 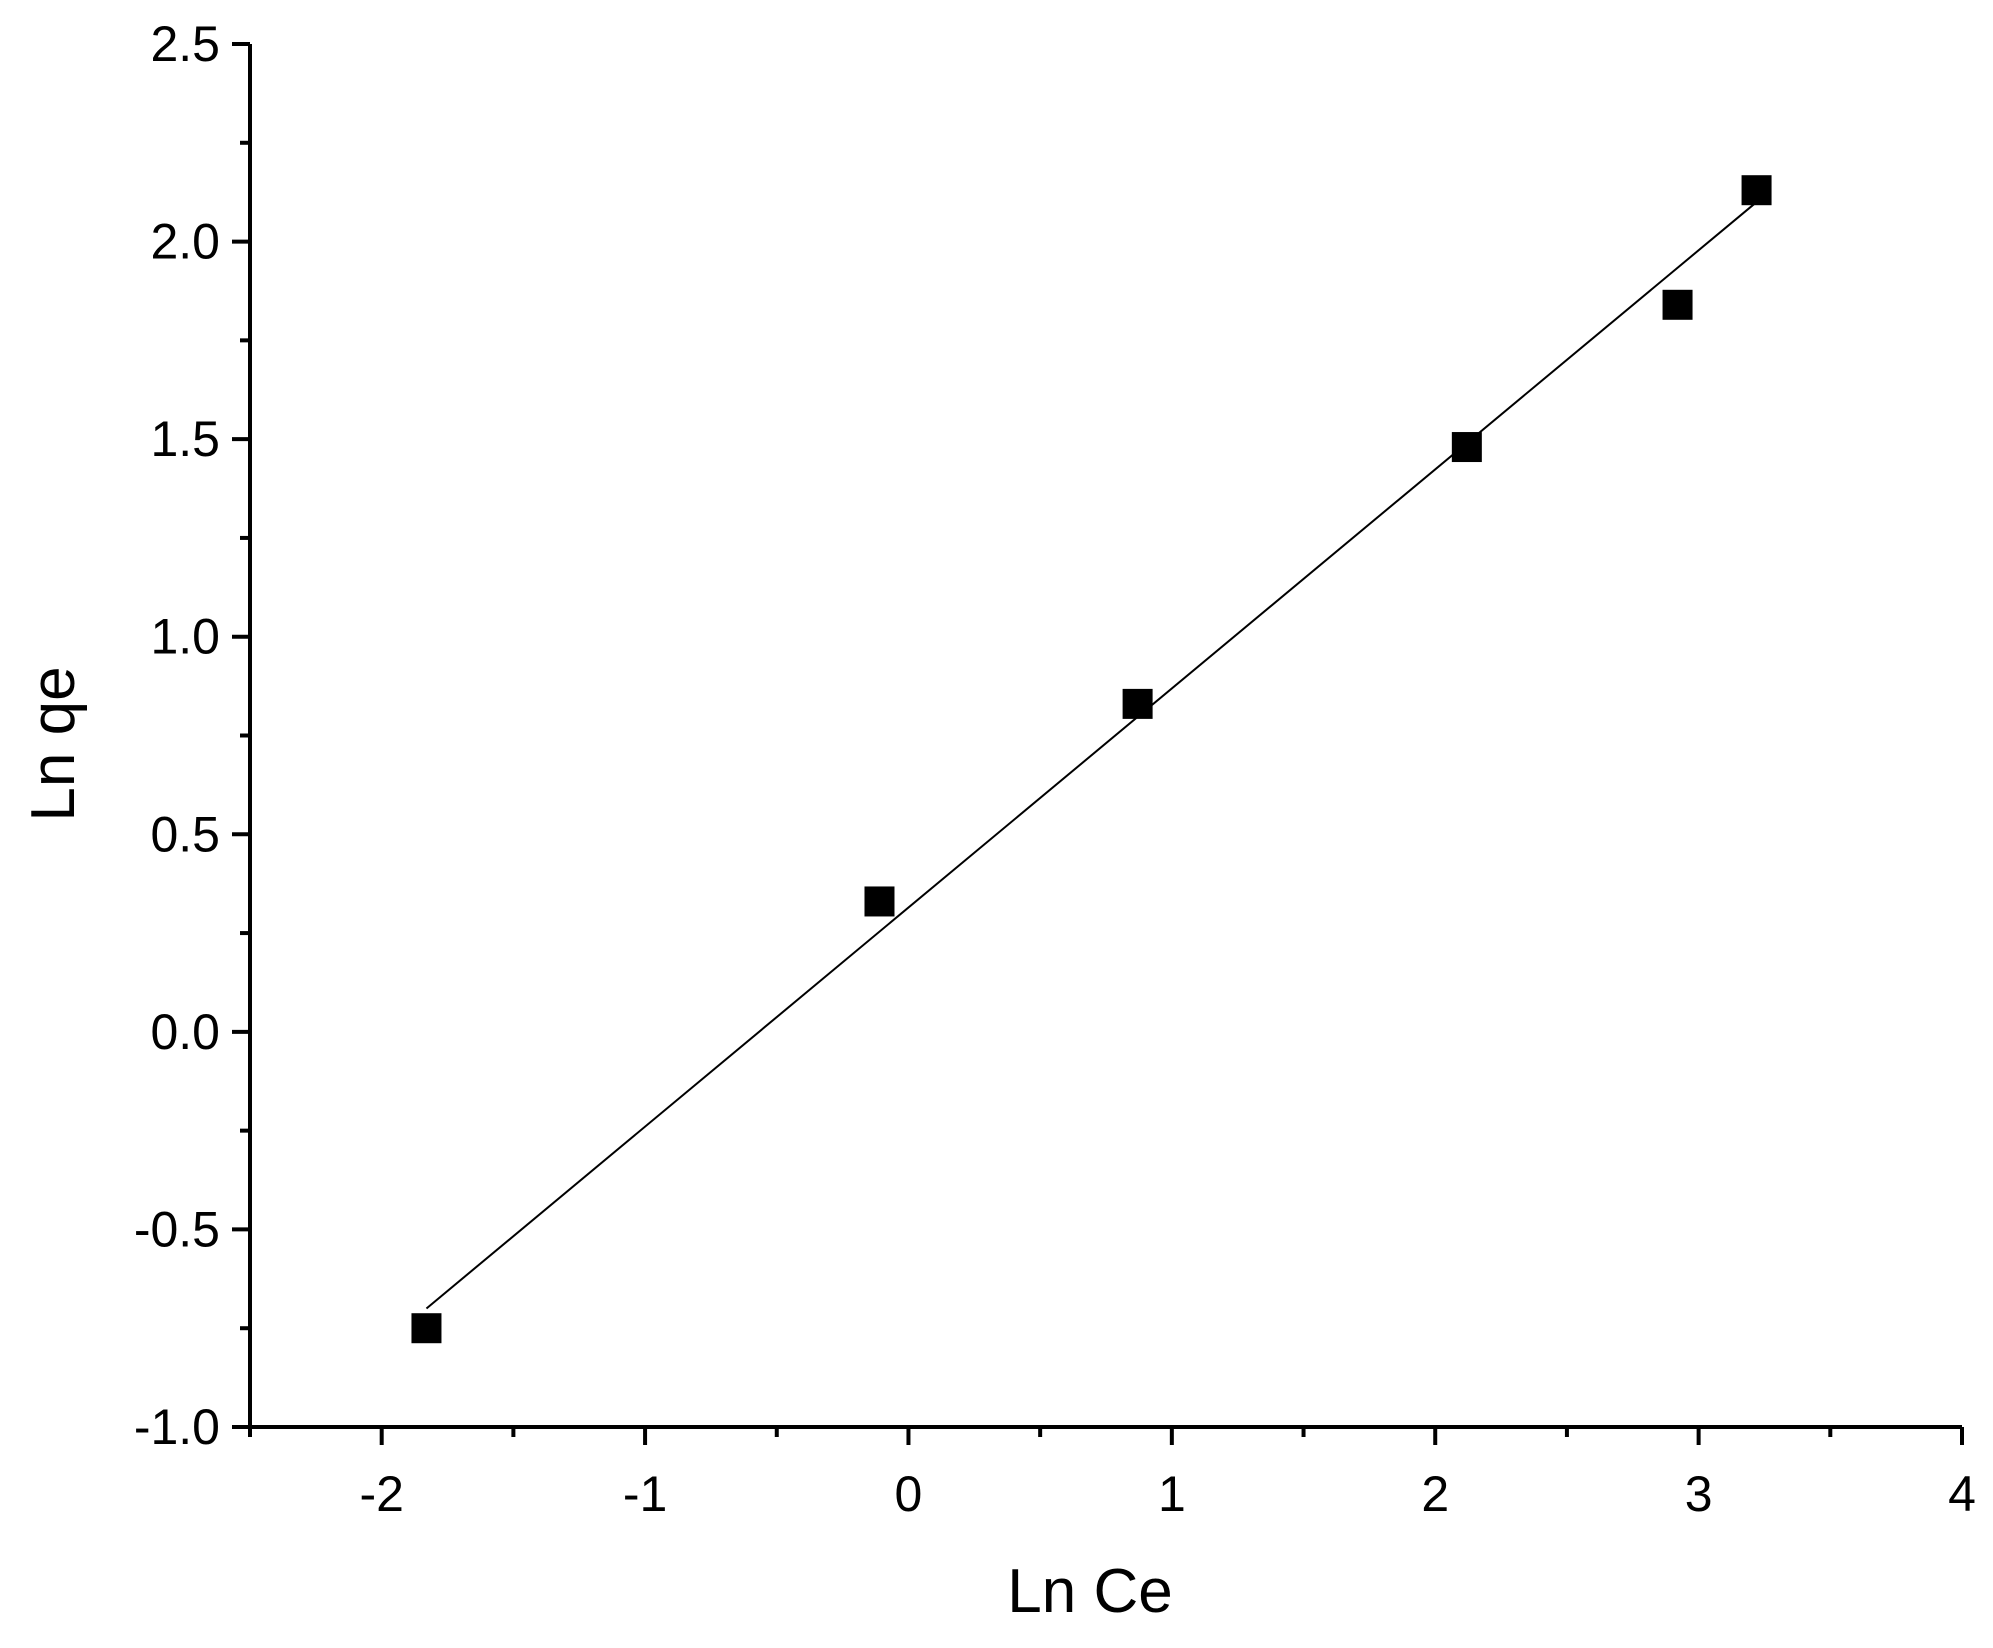 What do you see at coordinates (185, 637) in the screenshot?
I see `y-tick-label: 1.0` at bounding box center [185, 637].